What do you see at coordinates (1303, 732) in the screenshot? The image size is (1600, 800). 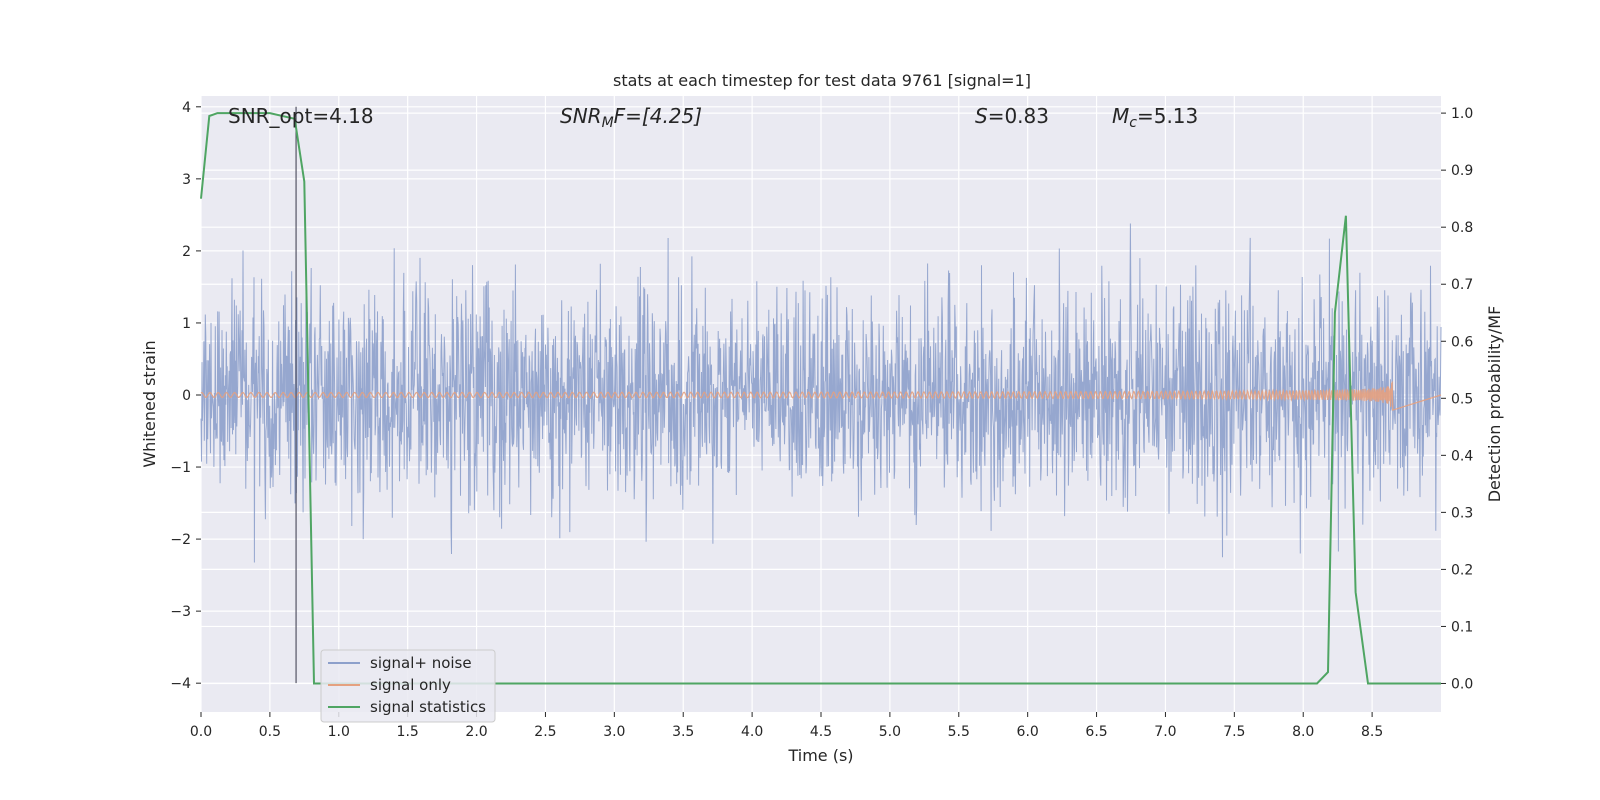 I see `x-tick-label: 8.0` at bounding box center [1303, 732].